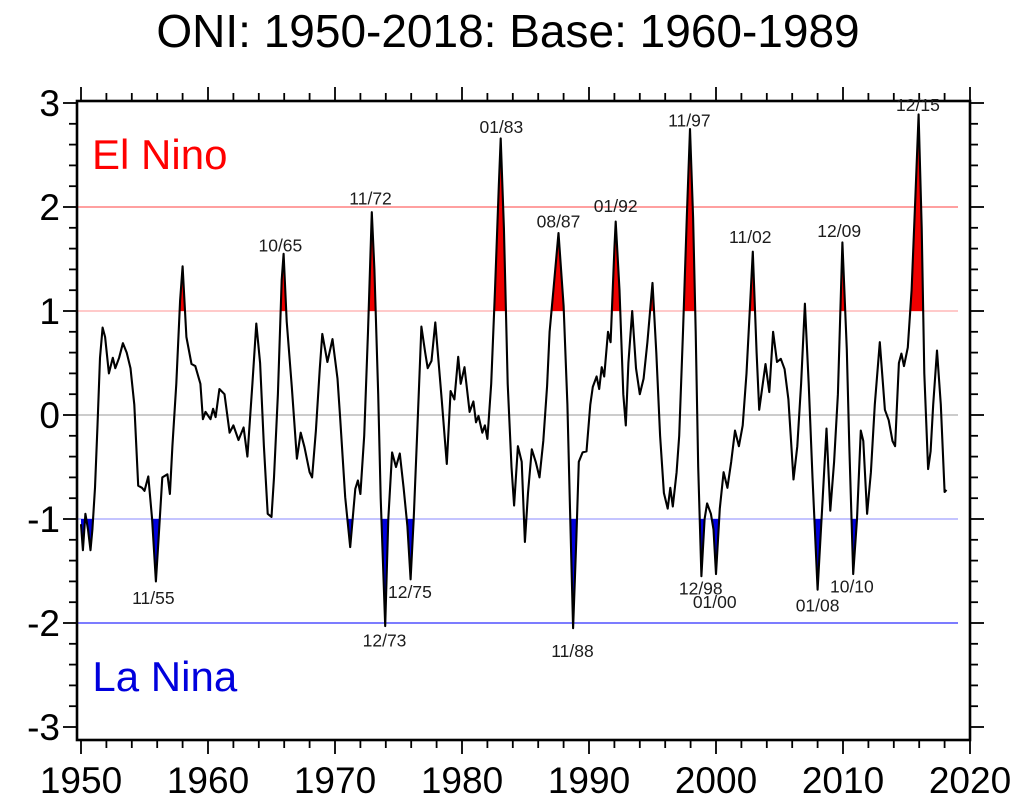 The width and height of the screenshot is (1016, 809). I want to click on la-nina-event-label: 01/00, so click(715, 602).